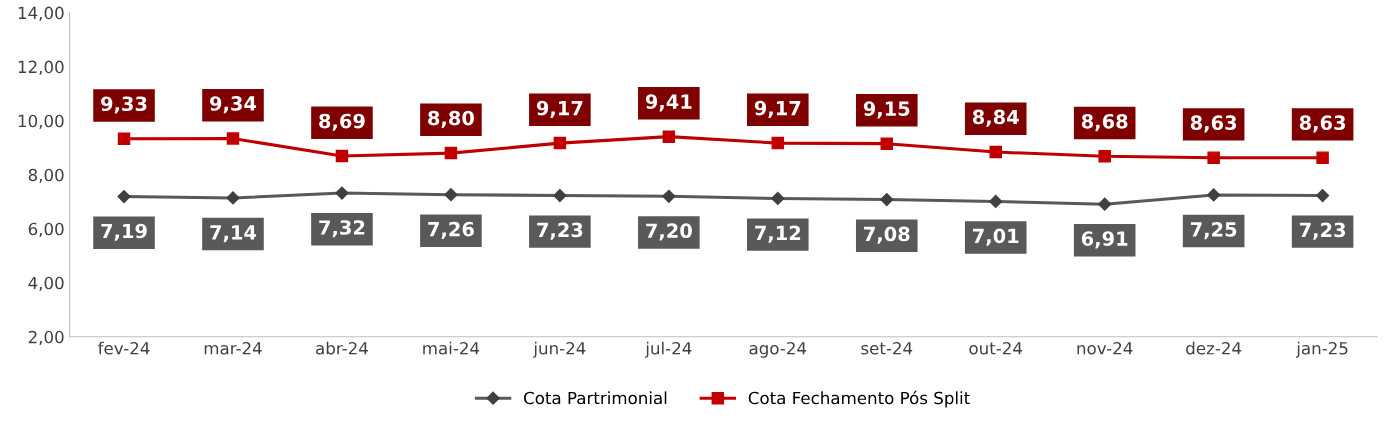 This screenshot has height=421, width=1391. What do you see at coordinates (778, 349) in the screenshot?
I see `x-tick-label: ago-24` at bounding box center [778, 349].